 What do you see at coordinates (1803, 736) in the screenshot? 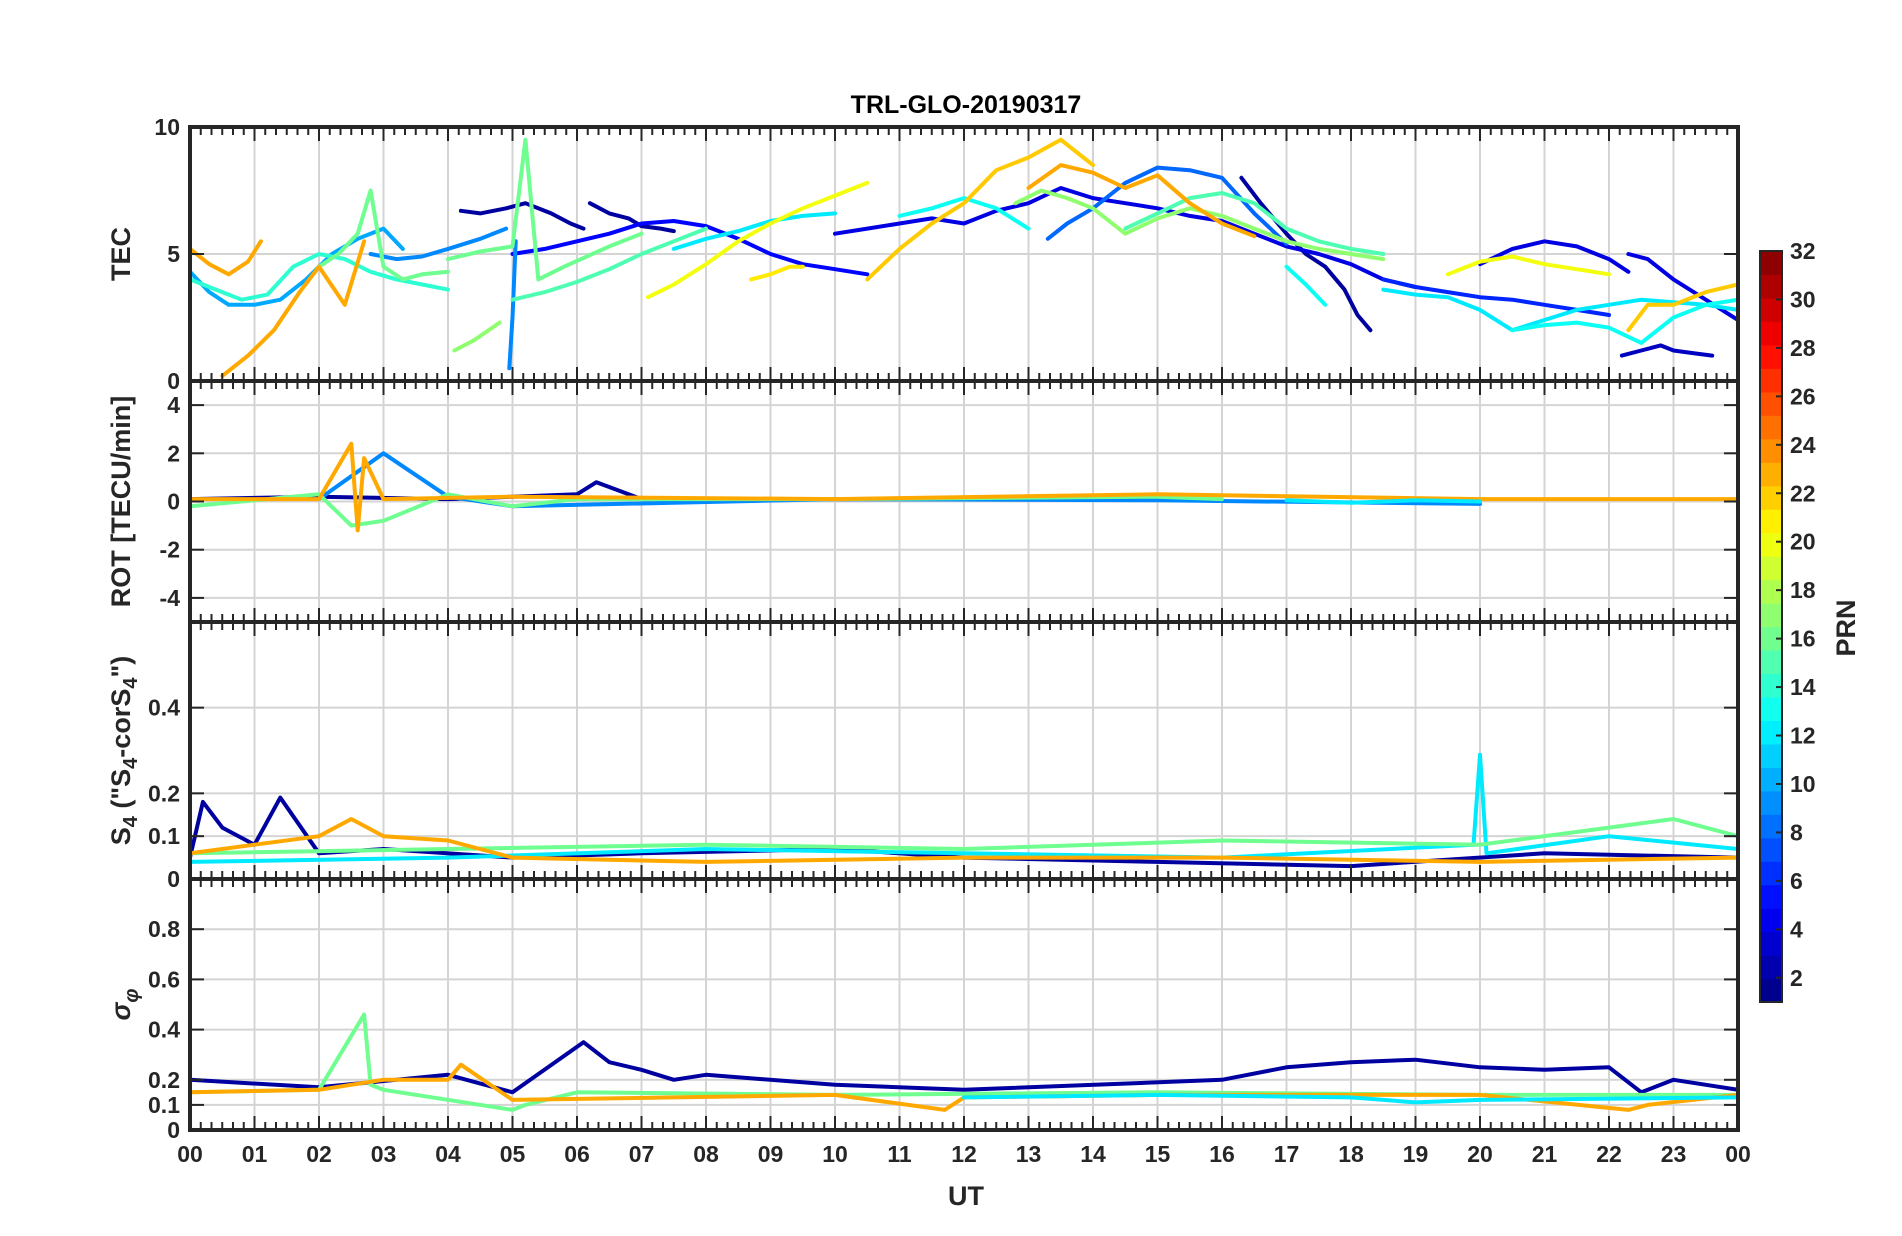
I see `colorbar-tick-label: 12` at bounding box center [1803, 736].